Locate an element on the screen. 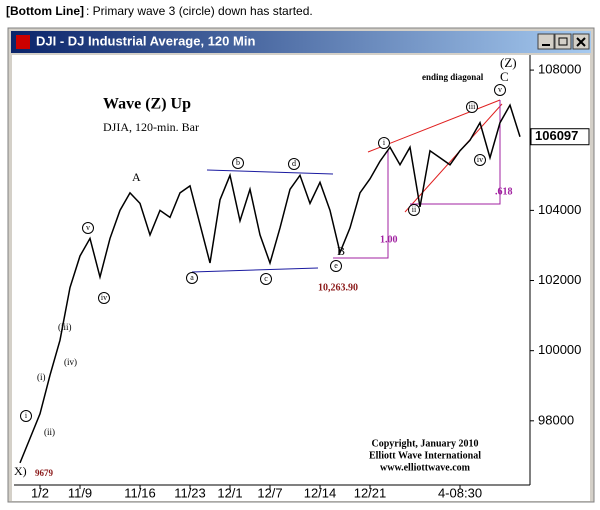 The image size is (600, 510). annotation: Copyright, January 2010 is located at coordinates (425, 443).